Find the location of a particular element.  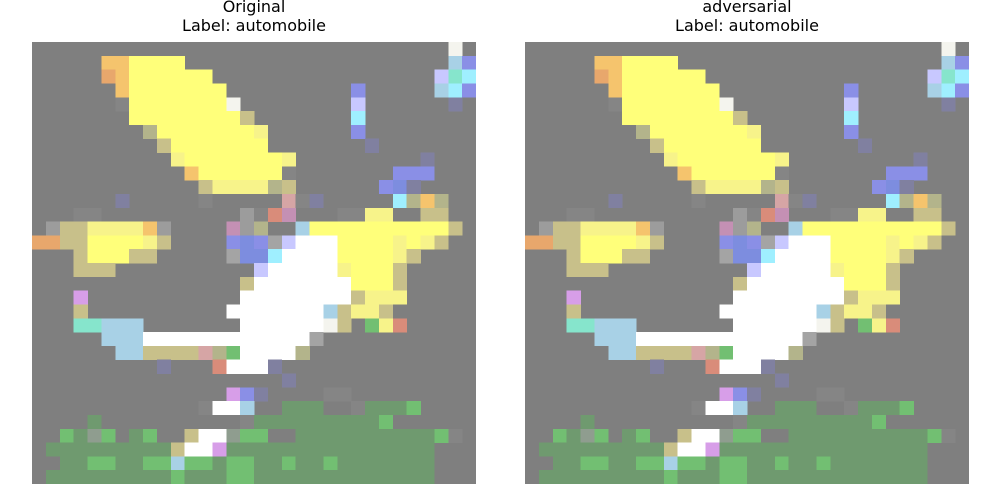

original-title: Original Label: automobile is located at coordinates (254, 17).